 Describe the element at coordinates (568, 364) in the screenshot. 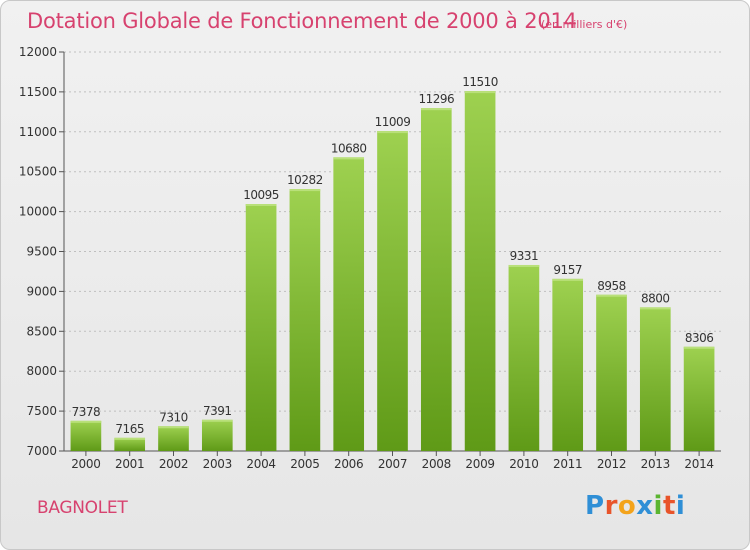

I see `bar-2011` at that location.